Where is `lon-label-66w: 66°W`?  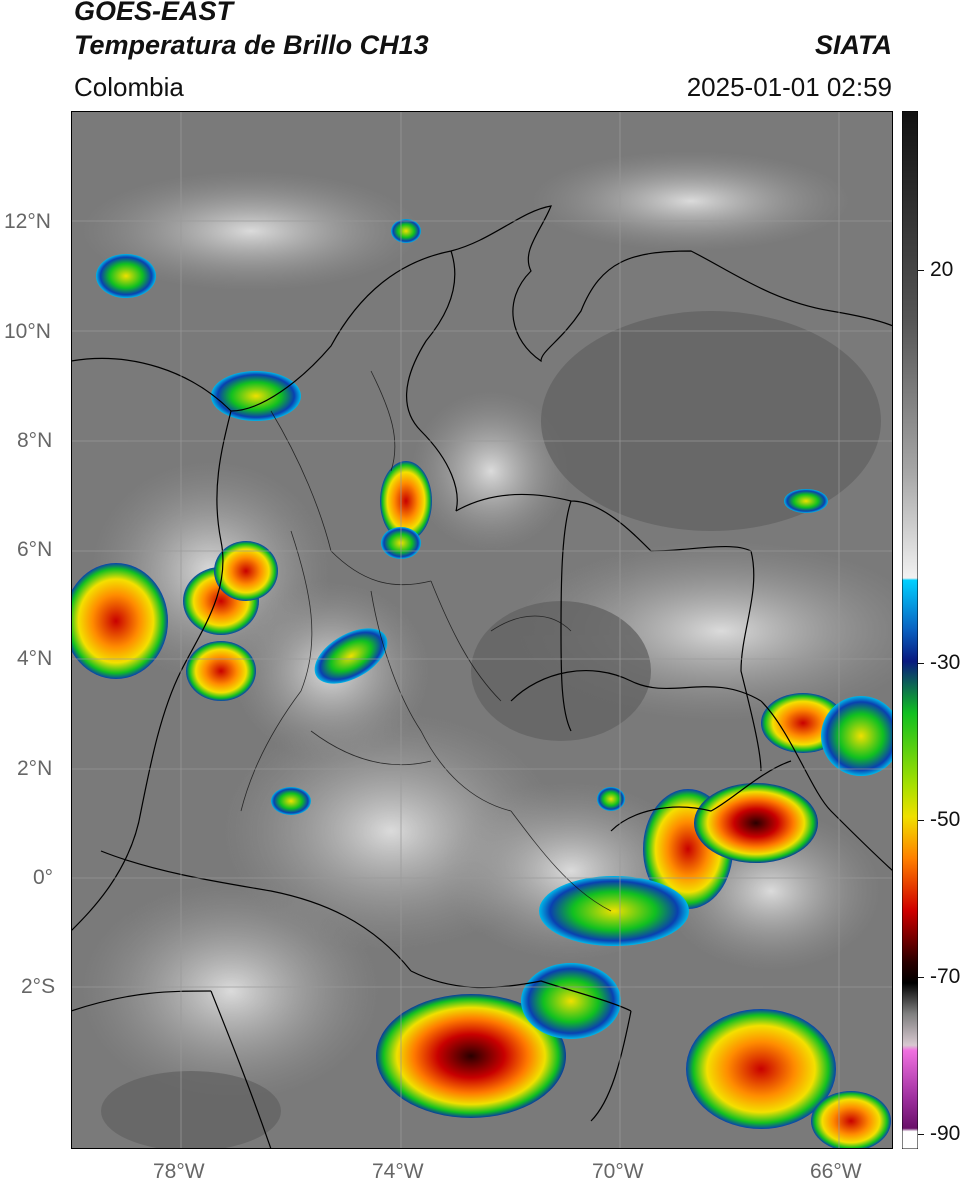
lon-label-66w: 66°W is located at coordinates (836, 1171).